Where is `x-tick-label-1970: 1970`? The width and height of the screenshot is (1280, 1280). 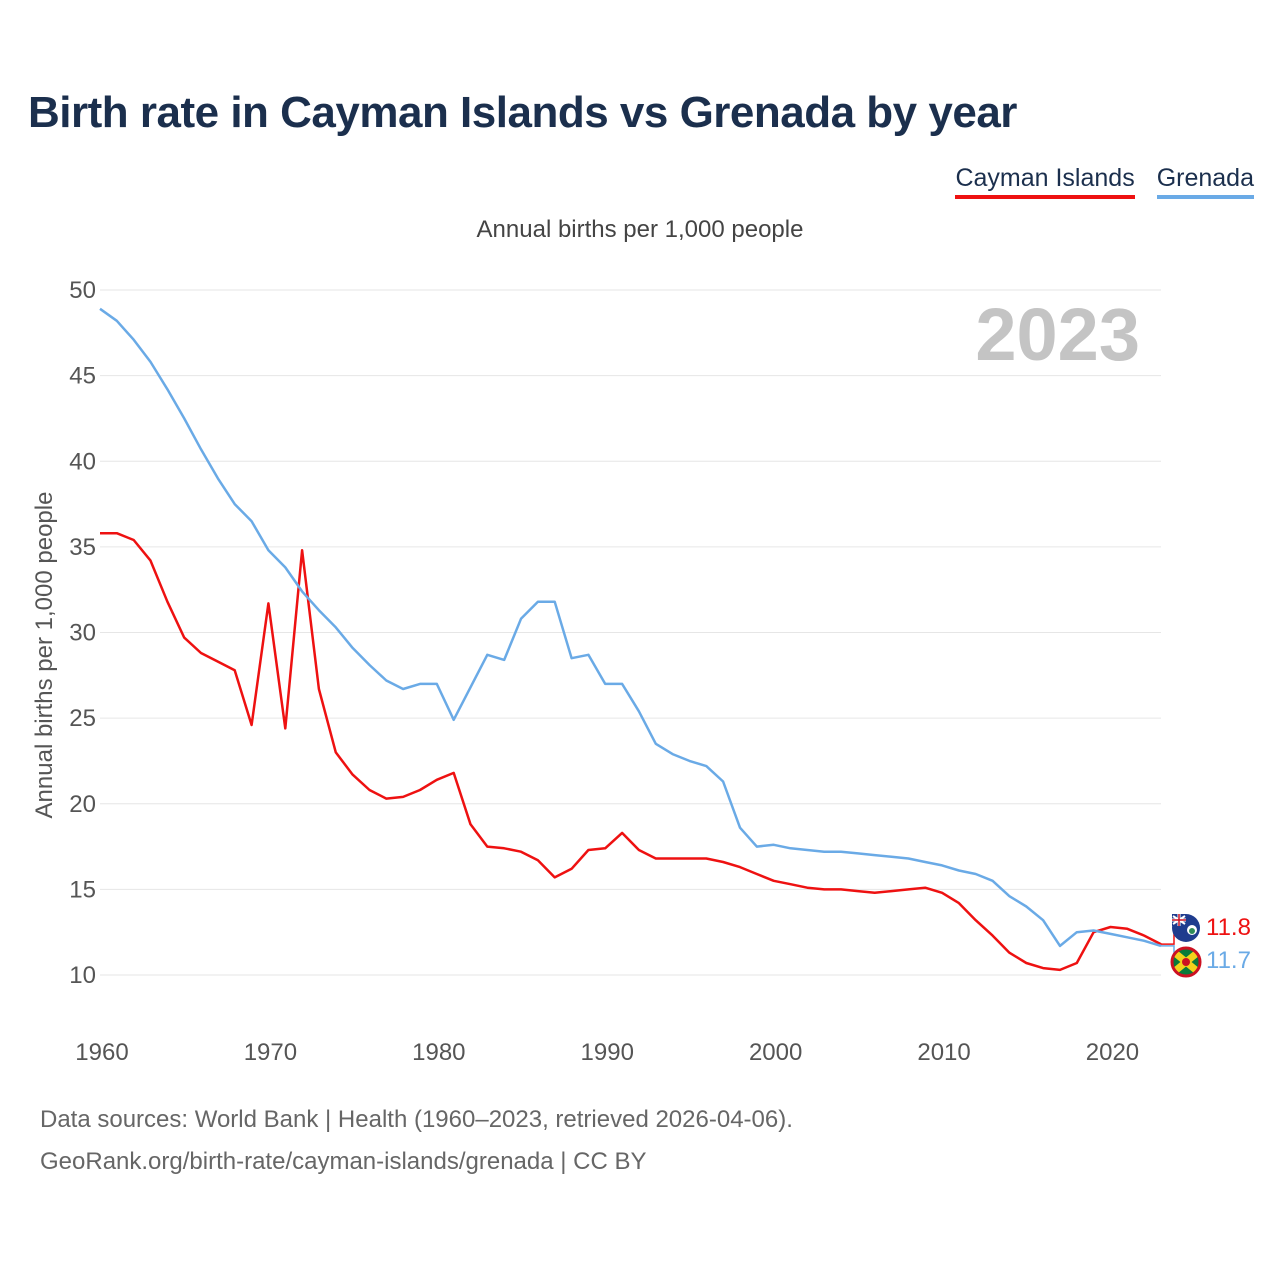
x-tick-label-1970: 1970 is located at coordinates (270, 1052).